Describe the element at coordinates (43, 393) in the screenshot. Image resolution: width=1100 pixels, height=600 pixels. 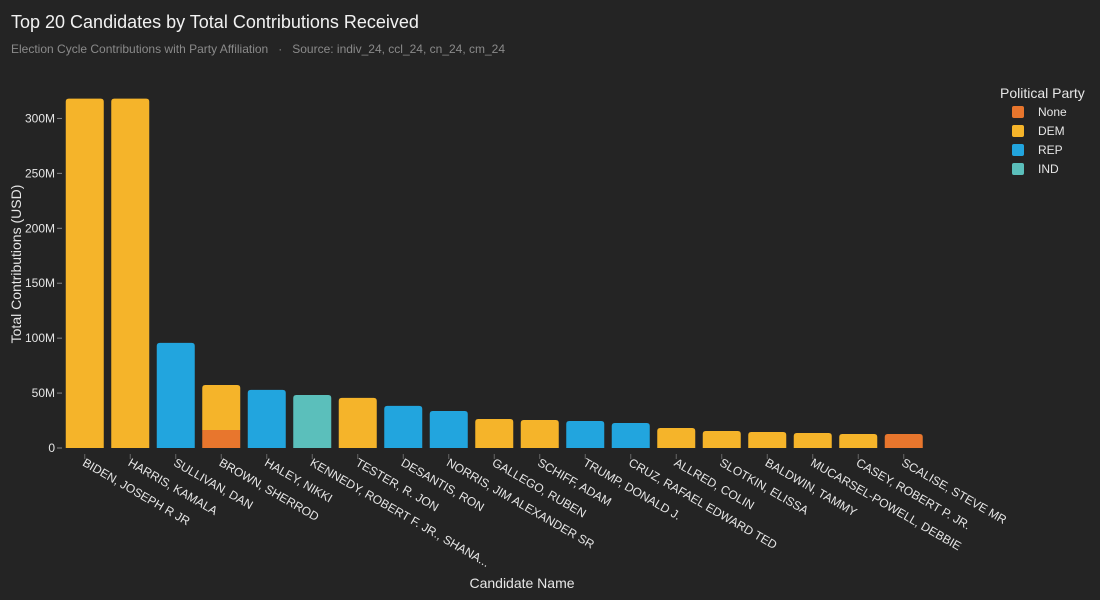
I see `y-tick-label: 50M` at that location.